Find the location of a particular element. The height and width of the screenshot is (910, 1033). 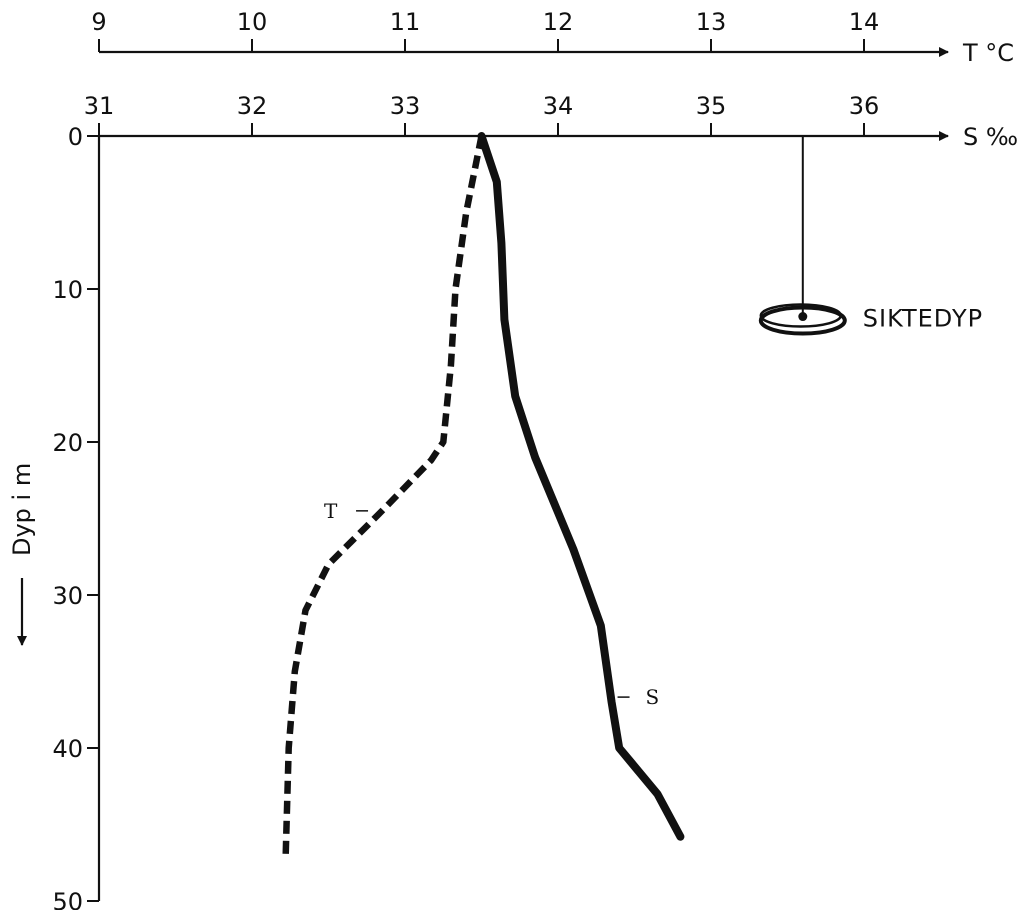

temperature-tick-label-12: 12 is located at coordinates (558, 22).